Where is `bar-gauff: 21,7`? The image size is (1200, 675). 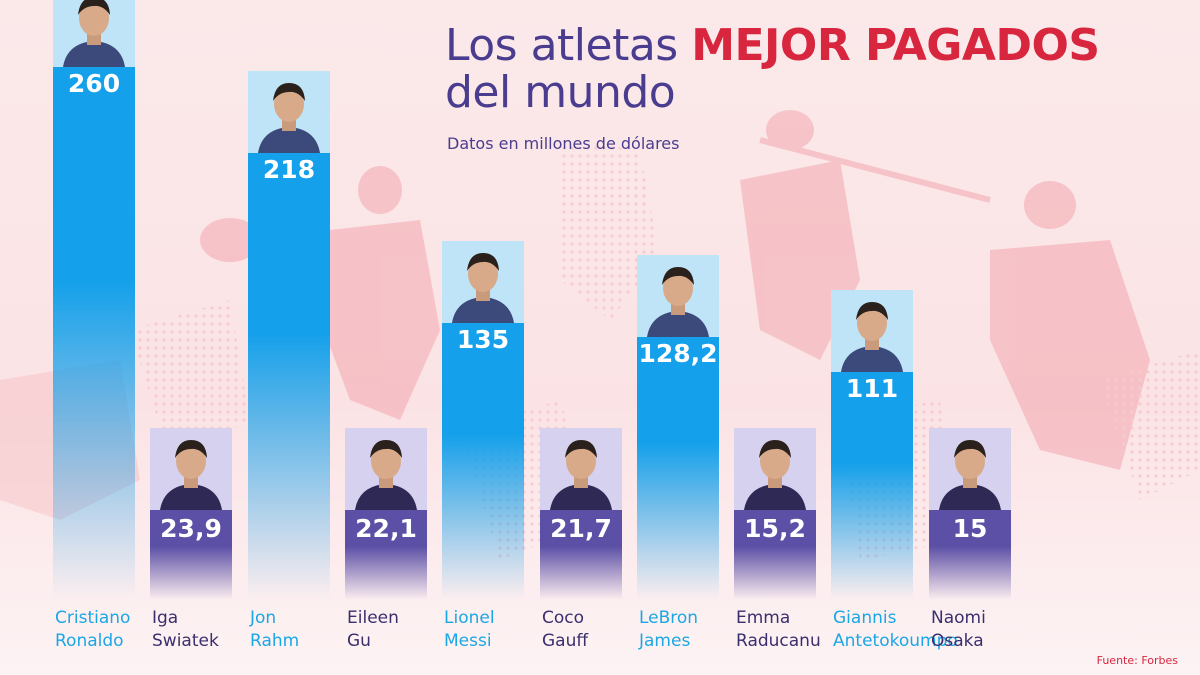 bar-gauff: 21,7 is located at coordinates (581, 514).